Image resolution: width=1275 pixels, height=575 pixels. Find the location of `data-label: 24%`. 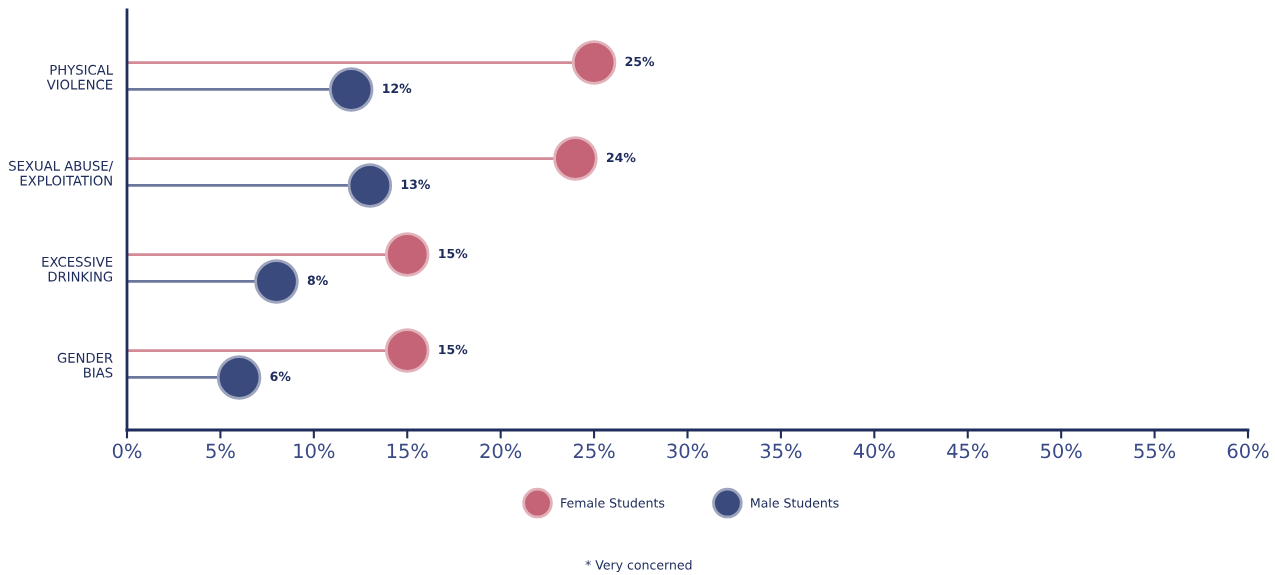

data-label: 24% is located at coordinates (621, 157).